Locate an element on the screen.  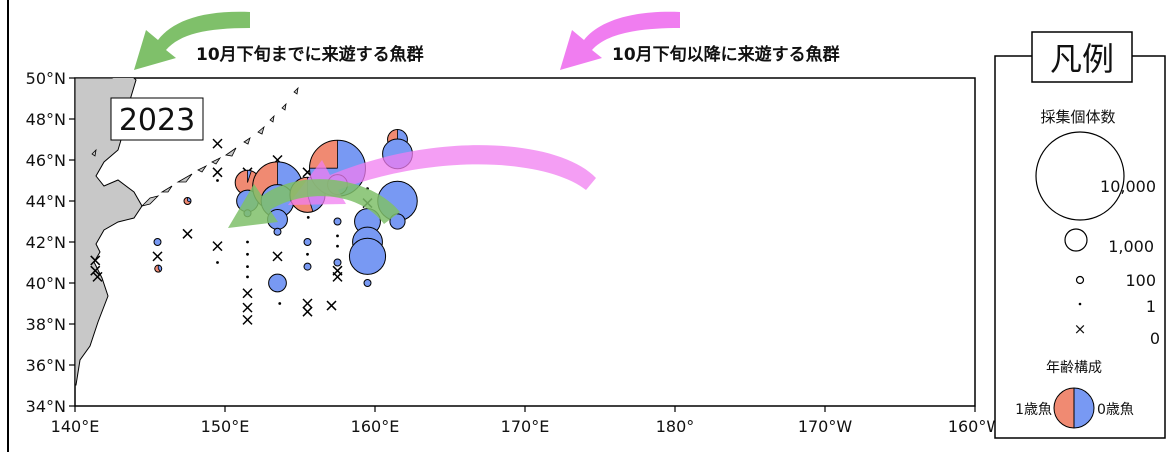
early-arrow-label: 10月下旬までに来遊する魚群 is located at coordinates (310, 54).